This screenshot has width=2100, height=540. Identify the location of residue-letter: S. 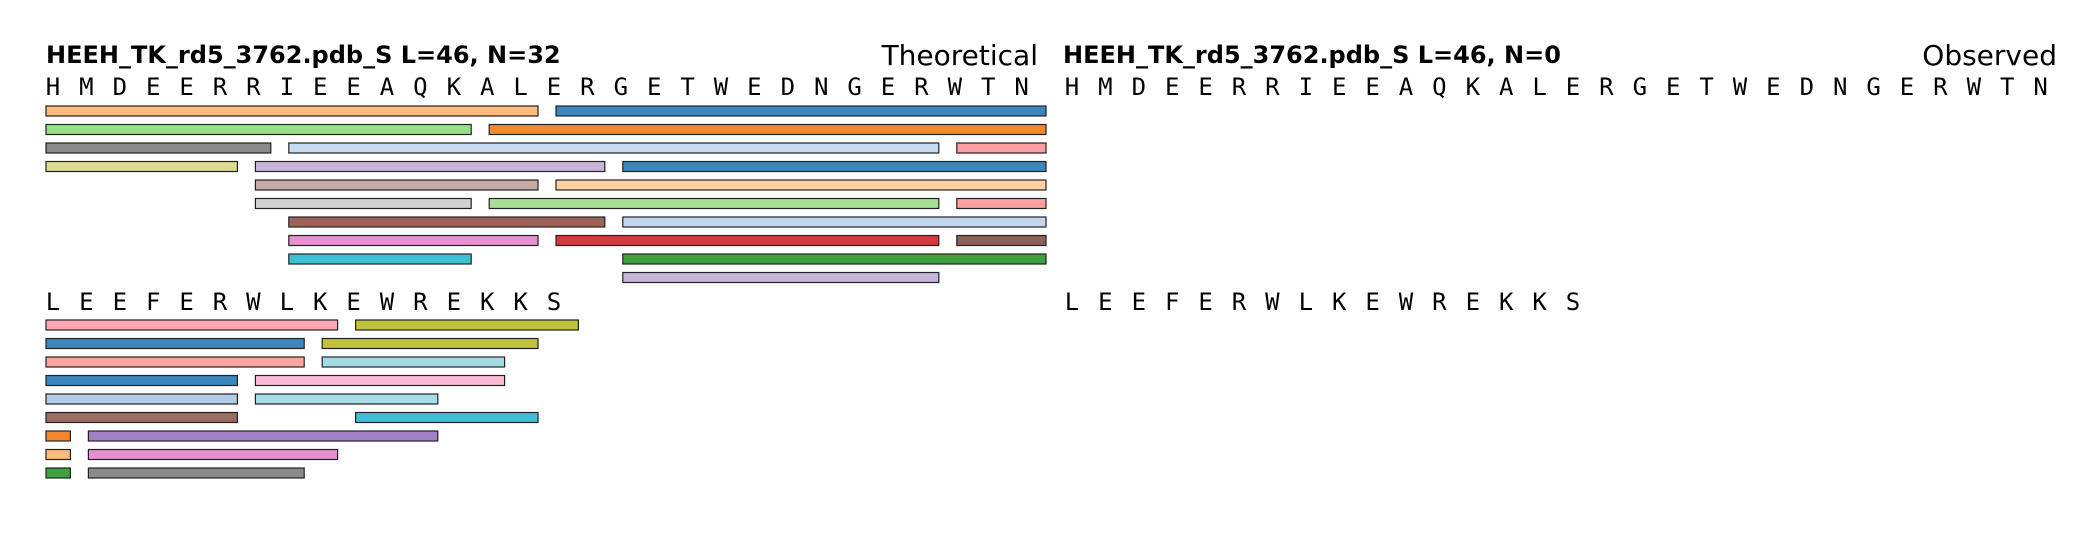
(554, 302).